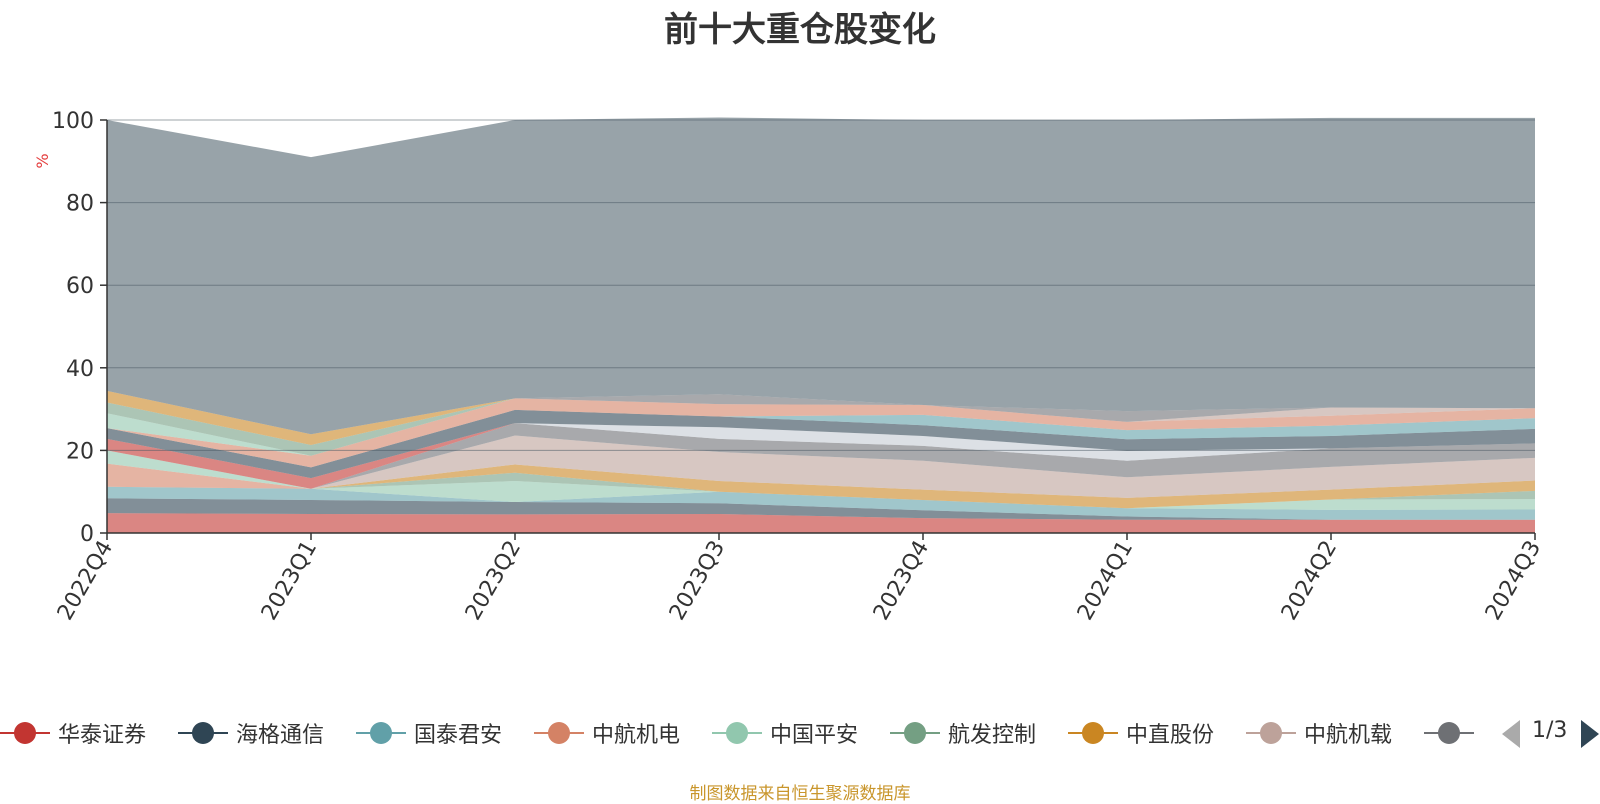 This screenshot has width=1600, height=804. Describe the element at coordinates (1309, 581) in the screenshot. I see `x-tick-label: 2024Q2` at that location.